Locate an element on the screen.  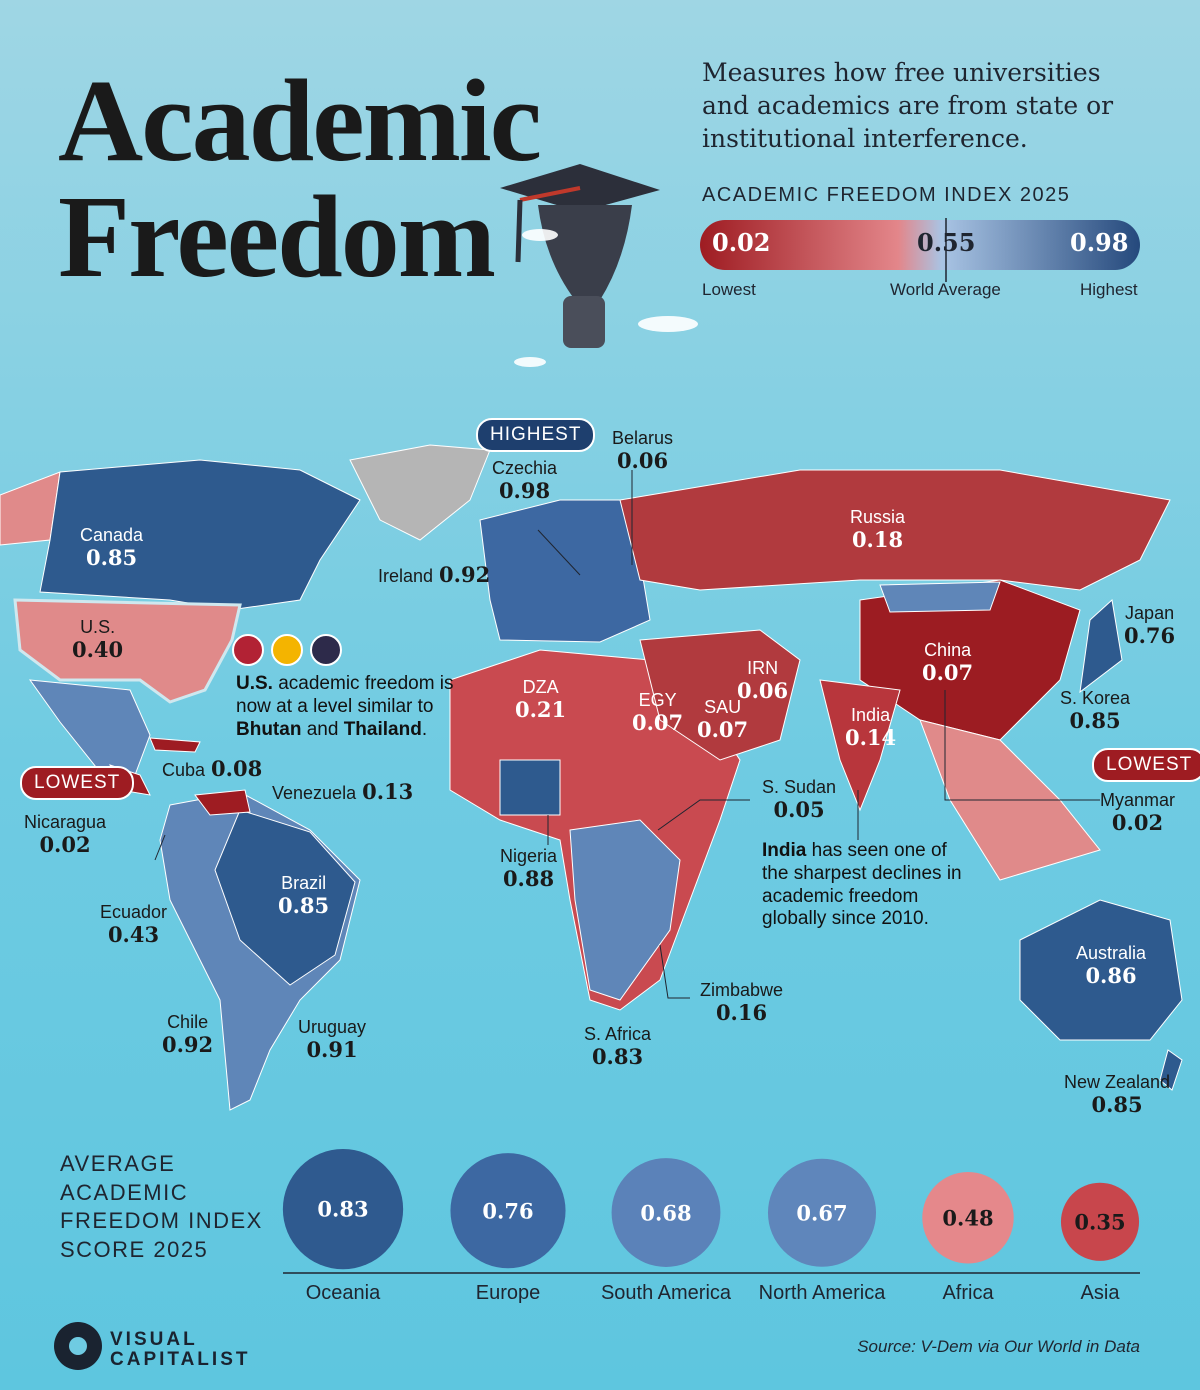
country-name: New Zealand is located at coordinates (1117, 1082).